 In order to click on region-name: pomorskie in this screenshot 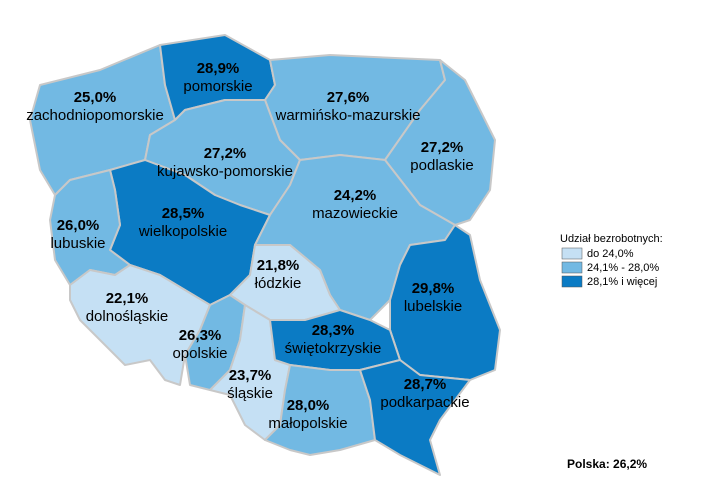, I will do `click(217, 86)`.